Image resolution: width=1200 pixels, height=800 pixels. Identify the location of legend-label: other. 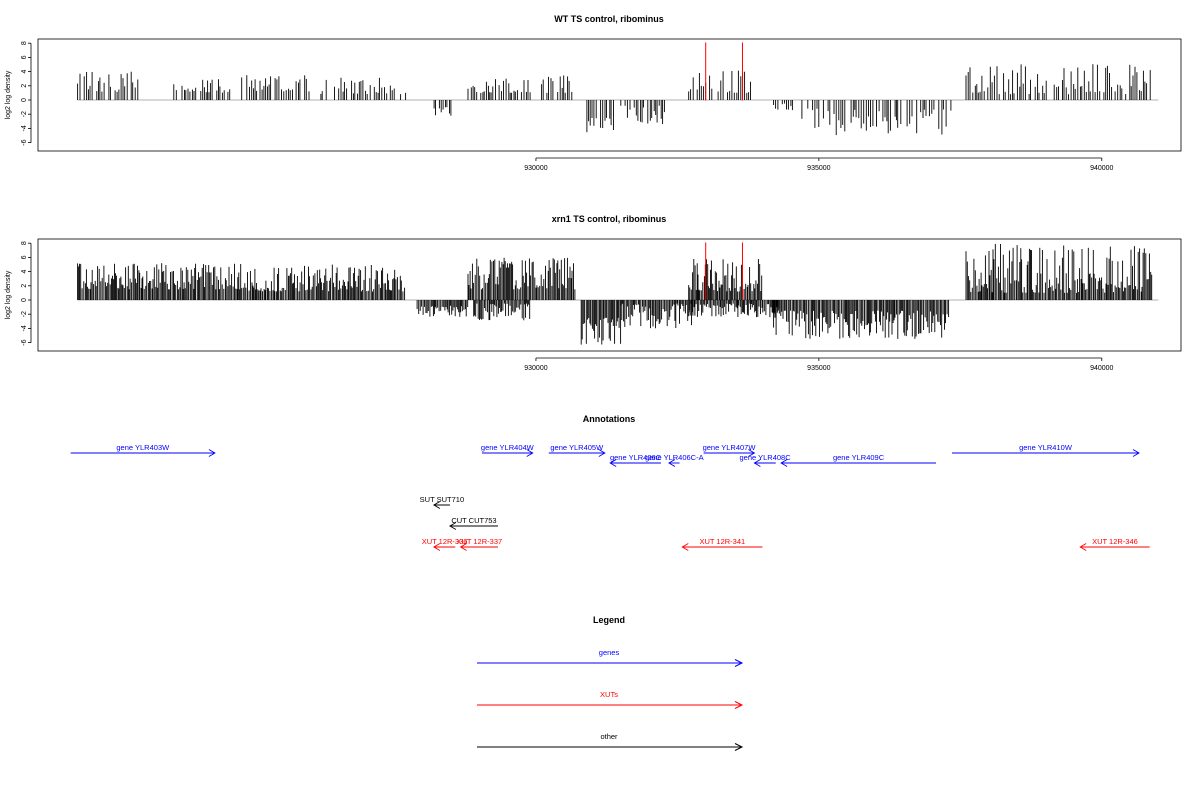
(609, 736).